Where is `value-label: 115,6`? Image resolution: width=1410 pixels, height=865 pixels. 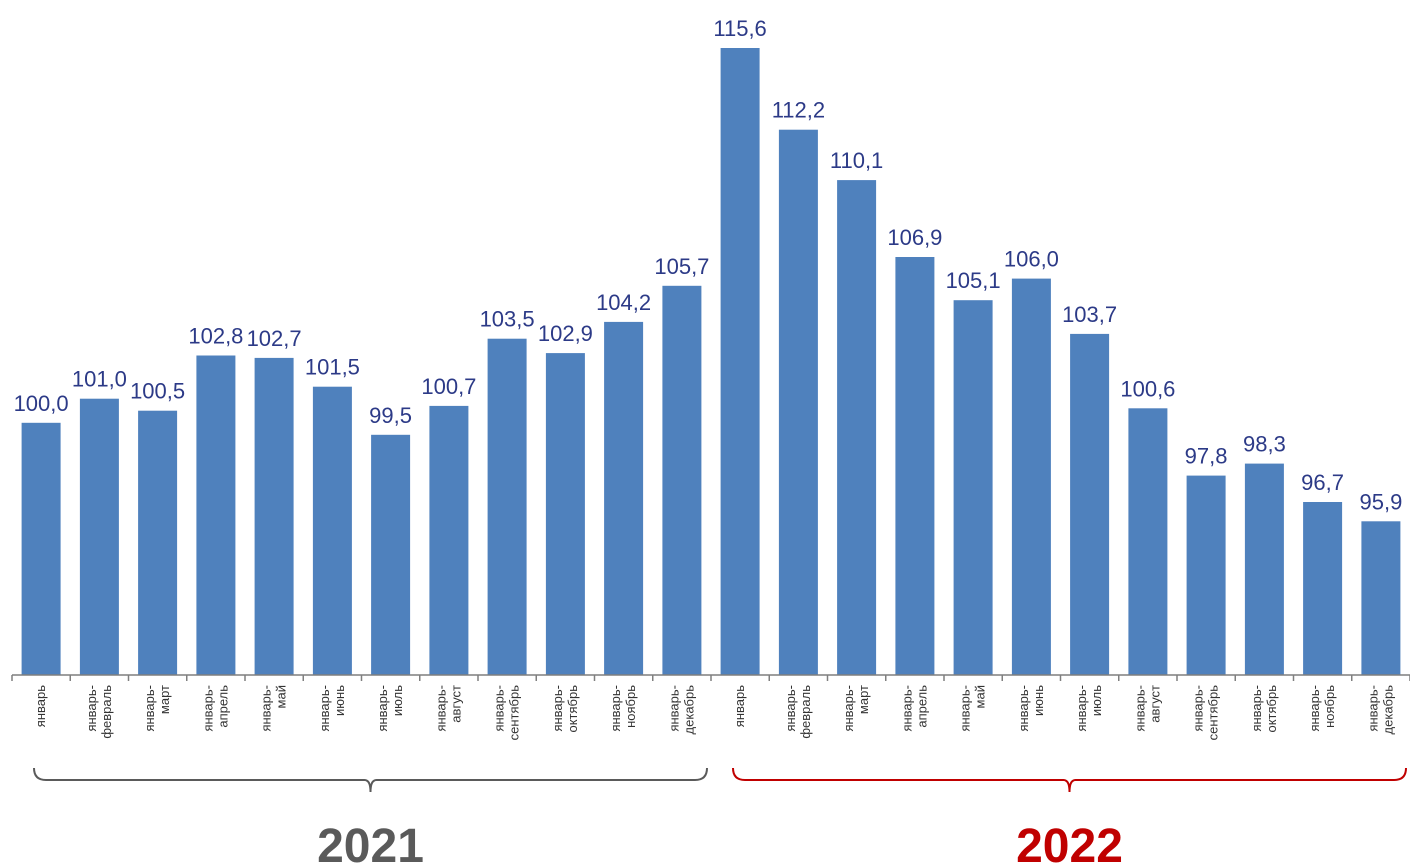
value-label: 115,6 is located at coordinates (739, 28).